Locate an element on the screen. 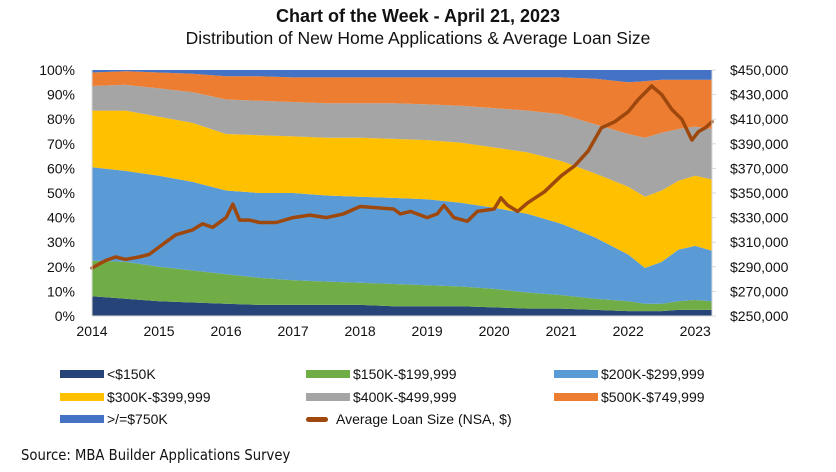 Image resolution: width=836 pixels, height=472 pixels. x-tick-label: 2017 is located at coordinates (293, 331).